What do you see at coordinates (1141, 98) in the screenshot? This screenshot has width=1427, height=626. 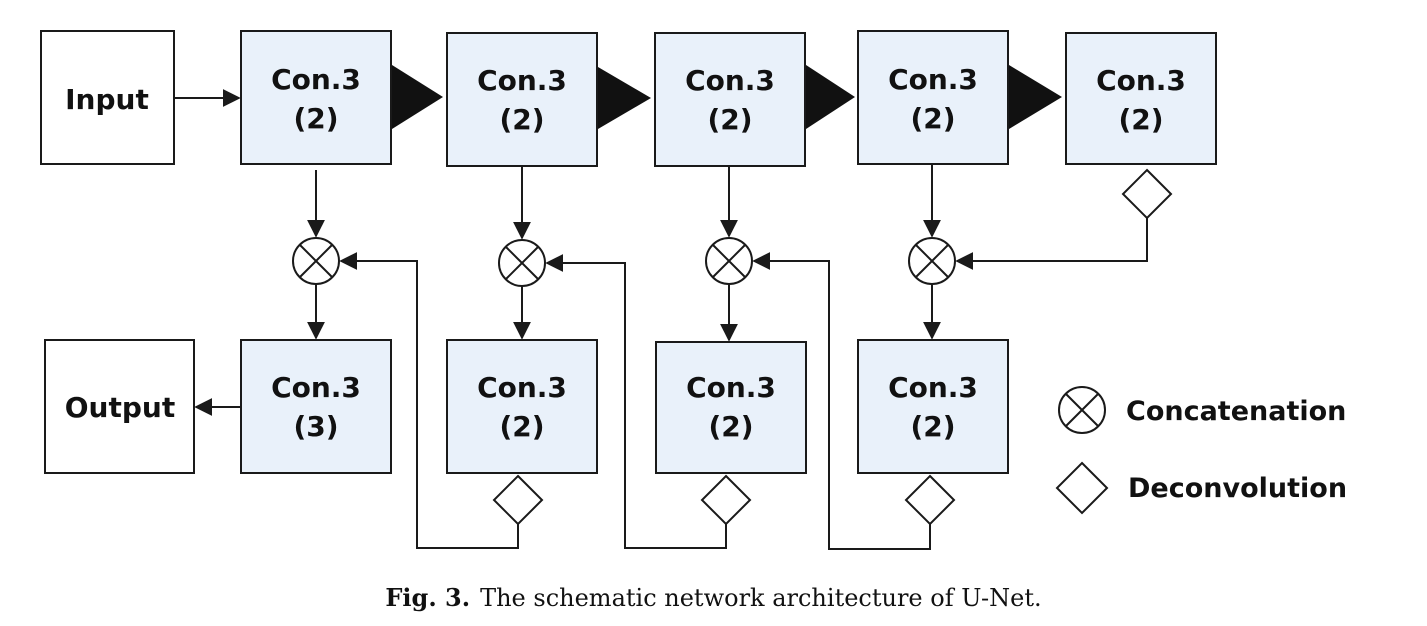 I see `encoder-block-5: Con.3 (2)` at bounding box center [1141, 98].